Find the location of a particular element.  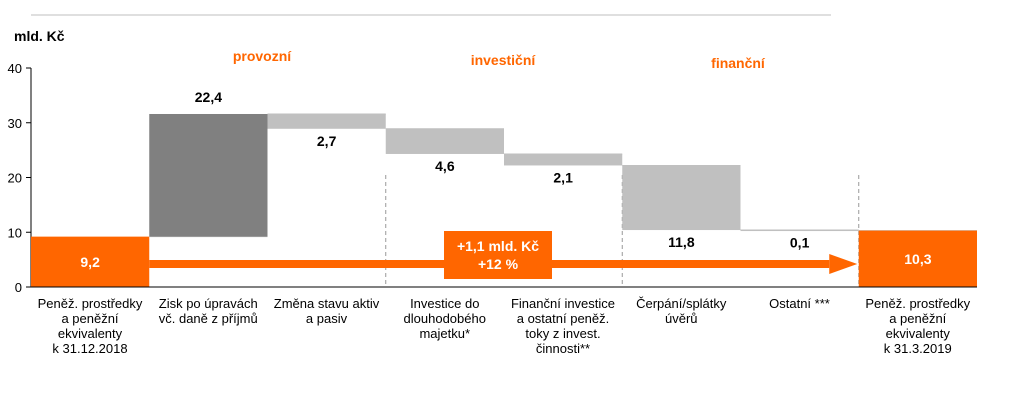

category-label-line: majetku* is located at coordinates (445, 333).